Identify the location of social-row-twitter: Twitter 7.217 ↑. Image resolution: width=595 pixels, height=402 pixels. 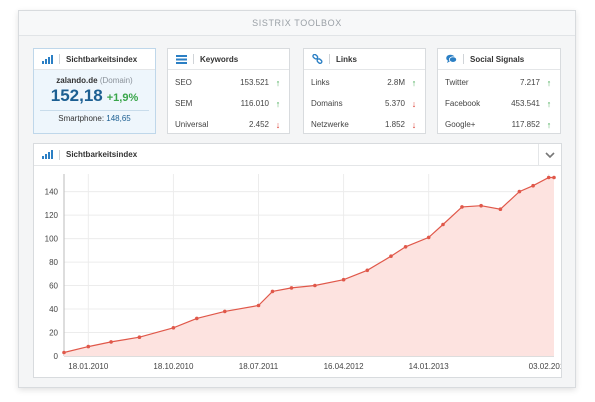
(499, 82).